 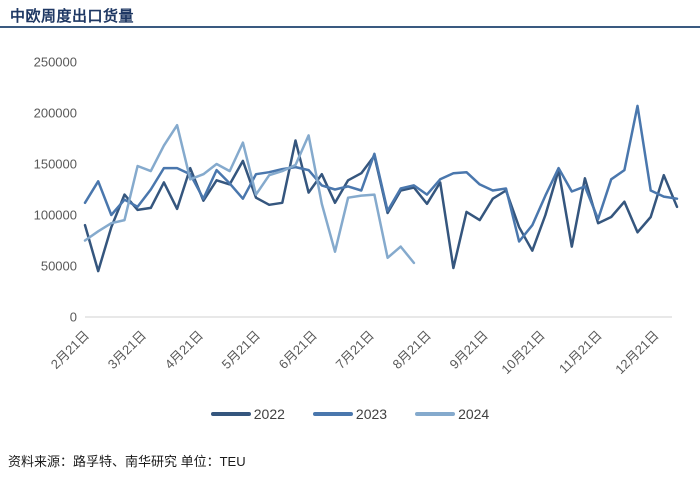 What do you see at coordinates (269, 414) in the screenshot?
I see `legend-label-2022: 2022` at bounding box center [269, 414].